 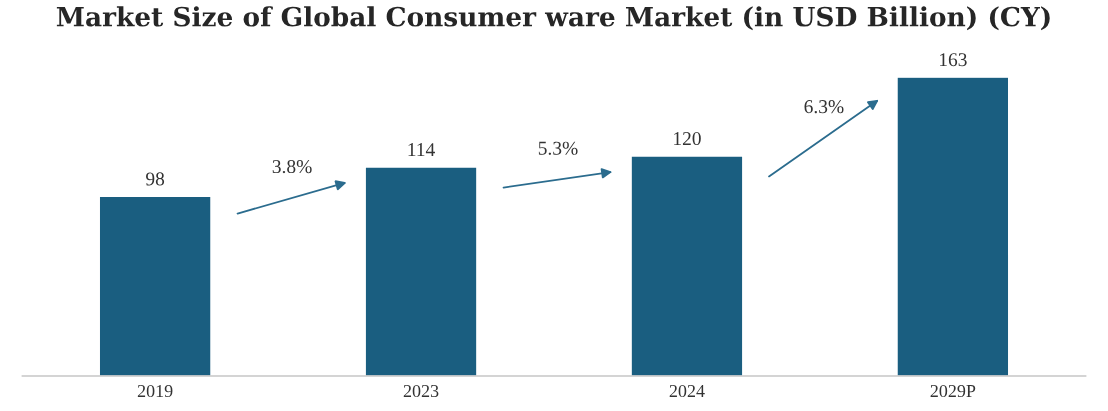 I want to click on annotation: 6.3%, so click(x=824, y=107).